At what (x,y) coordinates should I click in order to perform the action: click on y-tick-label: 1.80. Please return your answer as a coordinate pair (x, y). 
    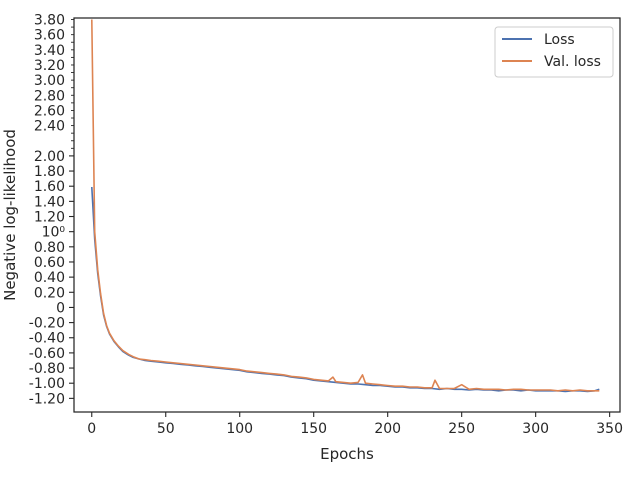
    Looking at the image, I should click on (49, 172).